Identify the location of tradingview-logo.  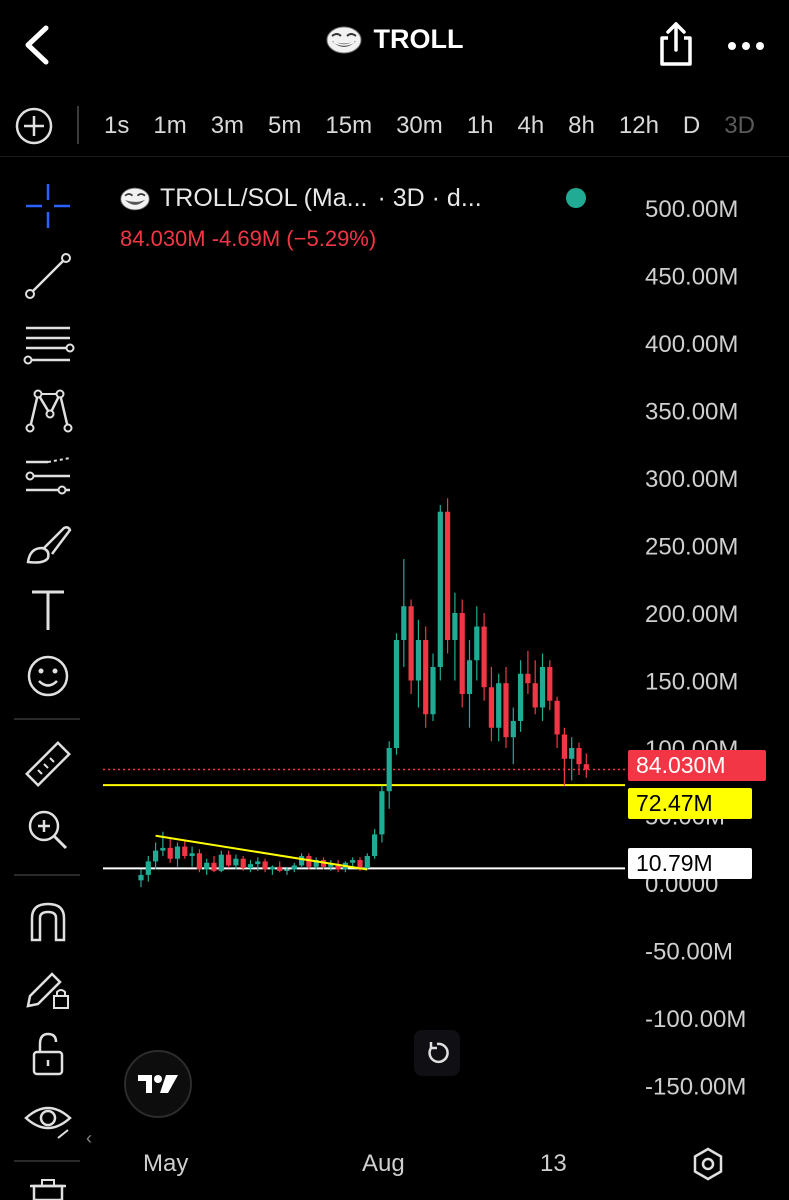
(158, 1084).